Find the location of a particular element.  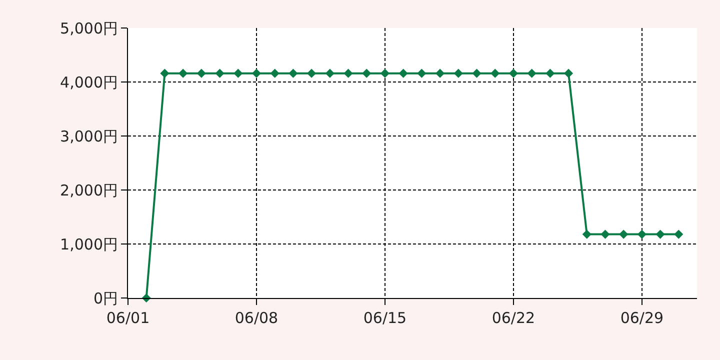

x-tick-label: 06/22 is located at coordinates (514, 318).